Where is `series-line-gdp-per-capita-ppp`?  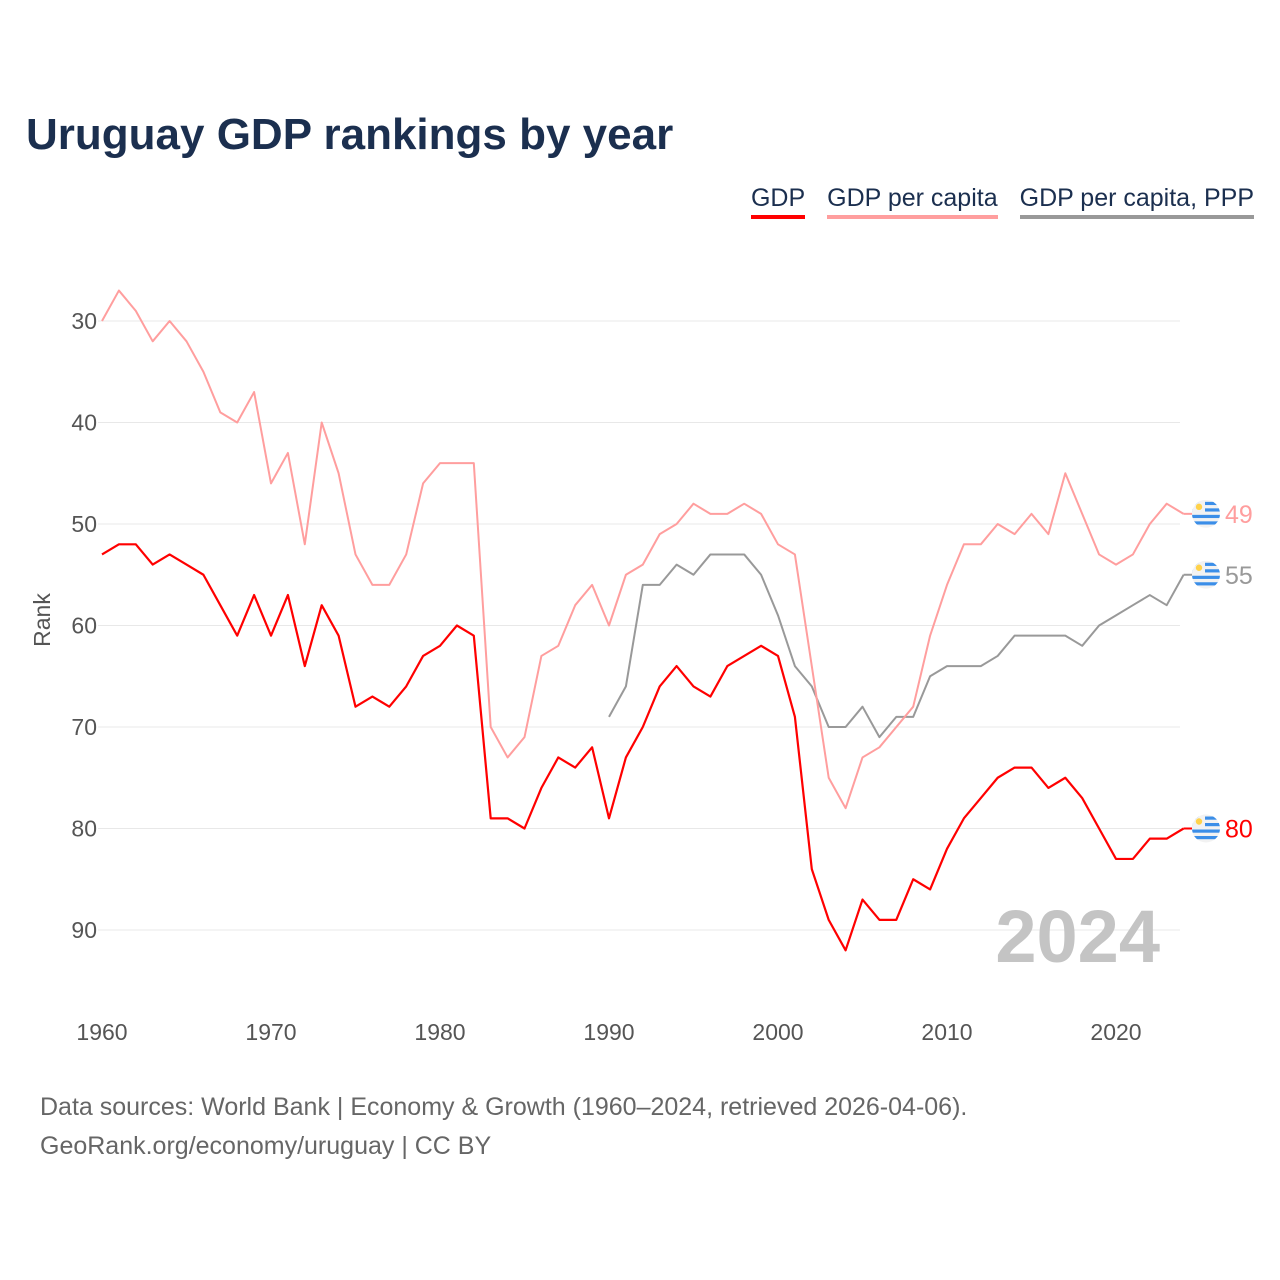
series-line-gdp-per-capita-ppp is located at coordinates (896, 646).